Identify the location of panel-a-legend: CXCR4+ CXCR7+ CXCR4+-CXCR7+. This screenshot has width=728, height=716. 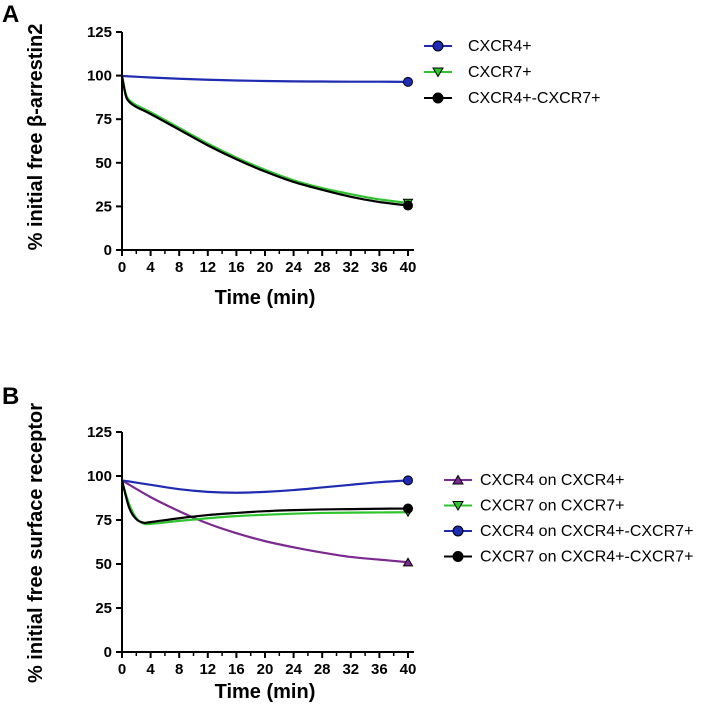
(512, 72).